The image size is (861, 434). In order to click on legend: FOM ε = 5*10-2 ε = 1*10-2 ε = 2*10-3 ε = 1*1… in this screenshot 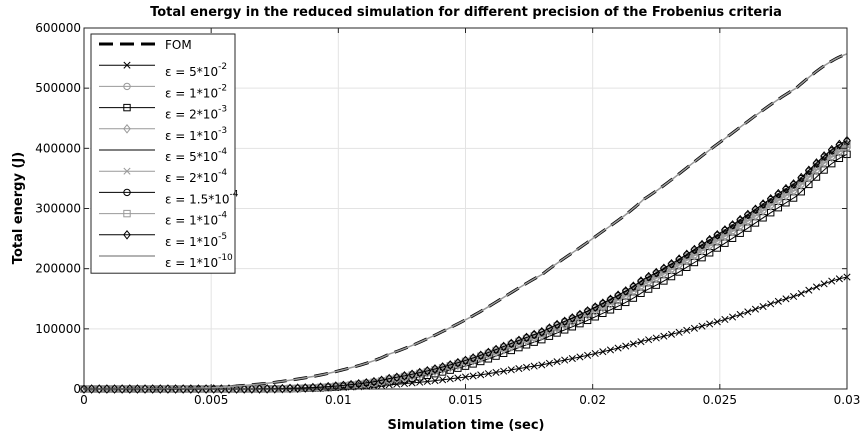, I will do `click(164, 153)`.